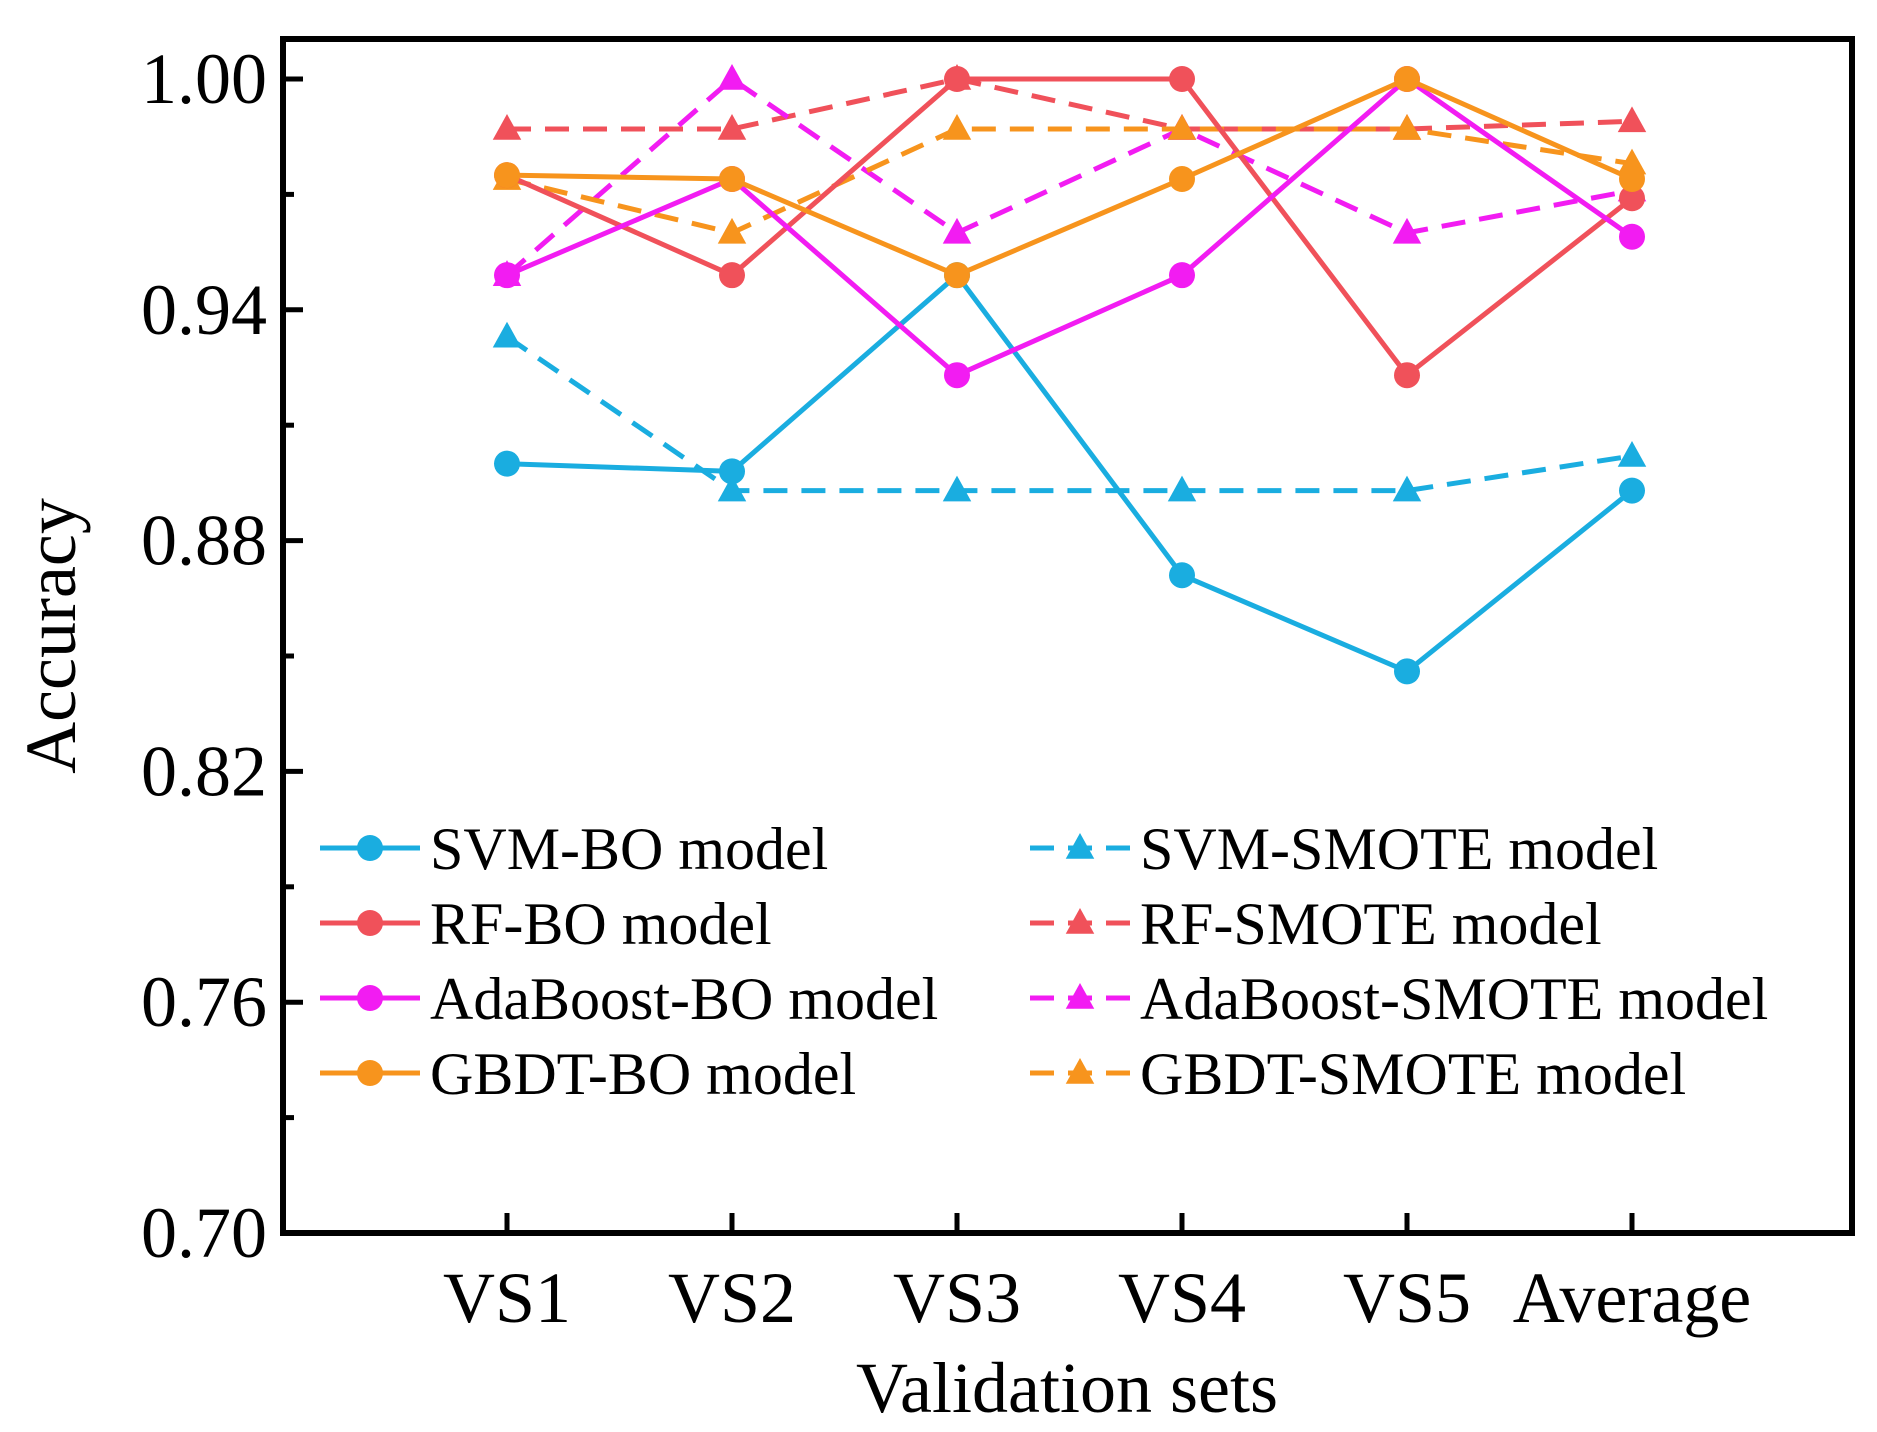 This screenshot has height=1432, width=1877. What do you see at coordinates (1407, 1298) in the screenshot?
I see `x-tick-label: VS5` at bounding box center [1407, 1298].